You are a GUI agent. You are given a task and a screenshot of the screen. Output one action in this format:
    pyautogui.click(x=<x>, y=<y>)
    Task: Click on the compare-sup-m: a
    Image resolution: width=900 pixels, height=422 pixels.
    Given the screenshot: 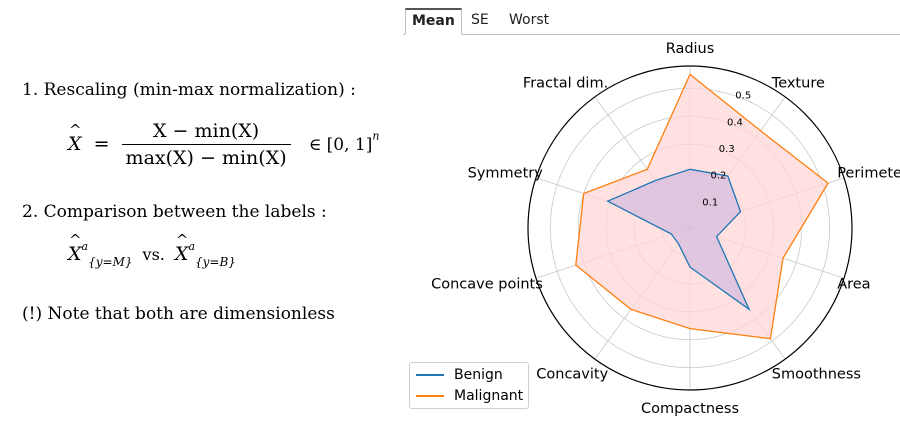 What is the action you would take?
    pyautogui.click(x=85, y=246)
    